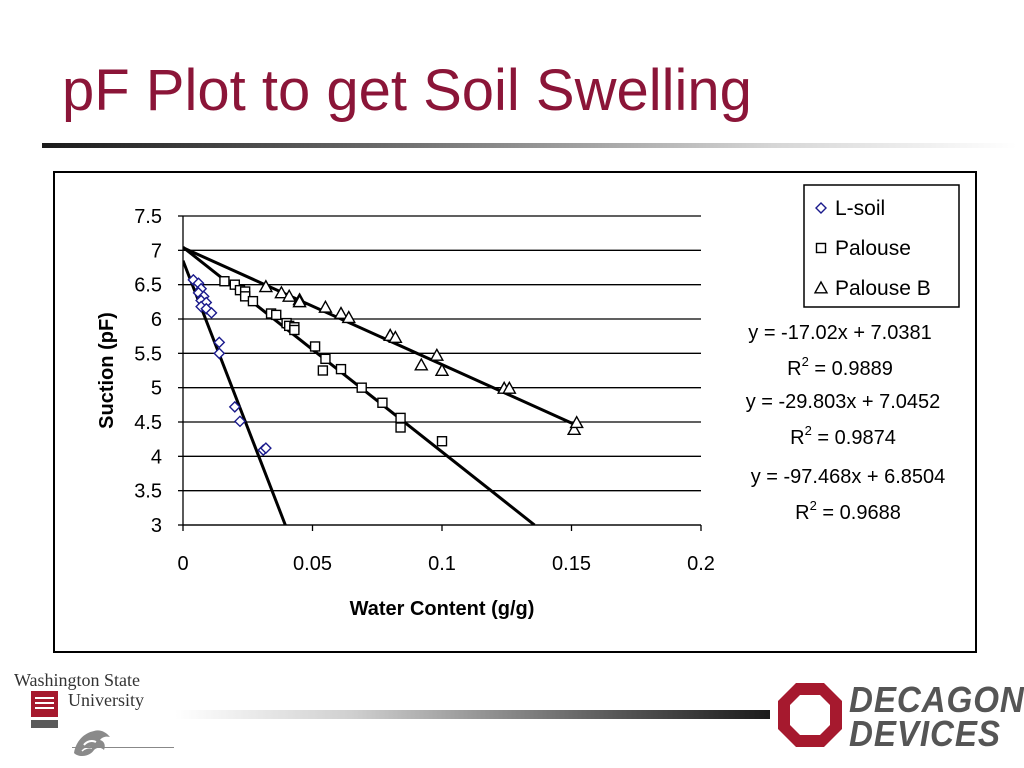  I want to click on wsu-shield-icon, so click(44, 704).